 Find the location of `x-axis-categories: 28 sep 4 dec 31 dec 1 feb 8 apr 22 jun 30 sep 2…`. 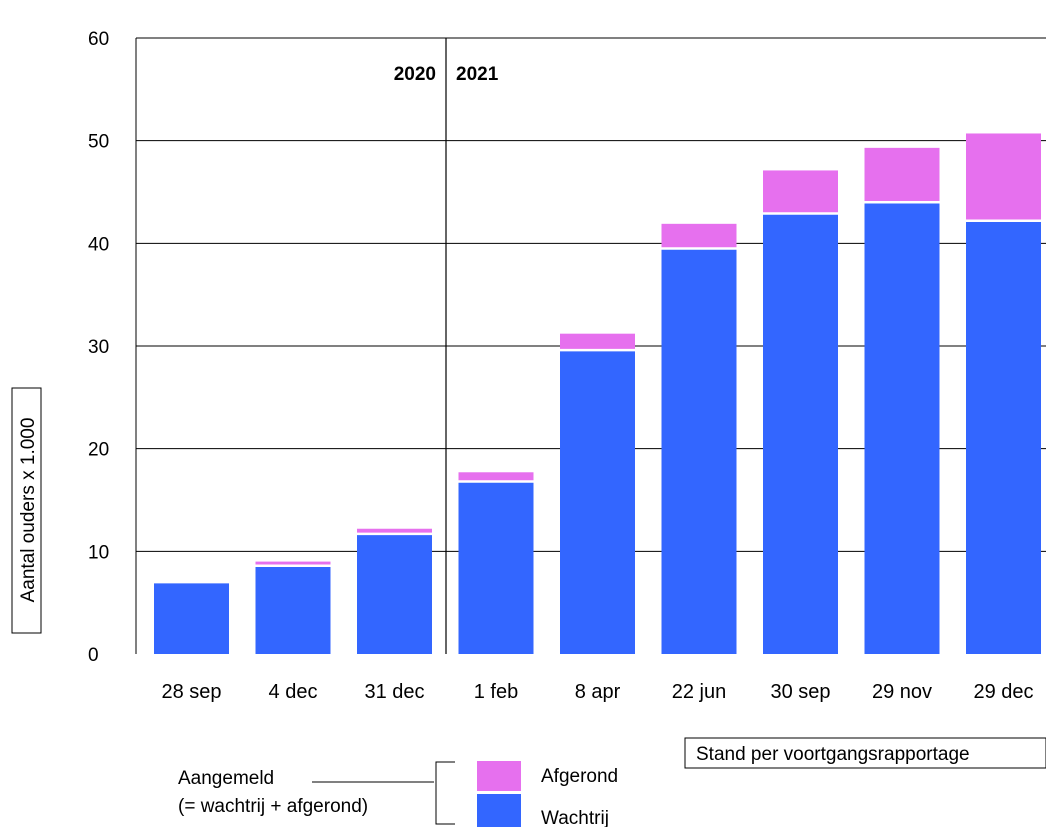

x-axis-categories: 28 sep 4 dec 31 dec 1 feb 8 apr 22 jun 30 sep 2… is located at coordinates (597, 692).